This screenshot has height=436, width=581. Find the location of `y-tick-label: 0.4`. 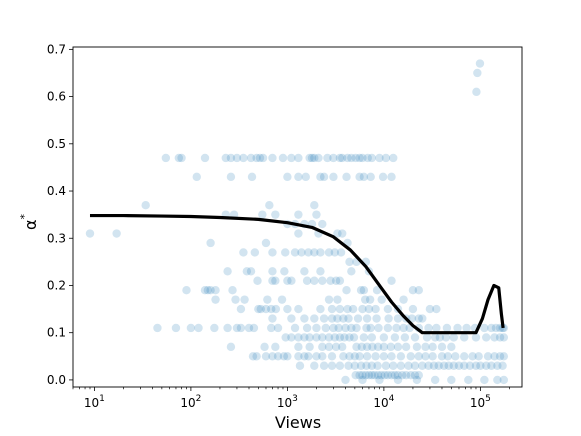

y-tick-label: 0.4 is located at coordinates (56, 191).